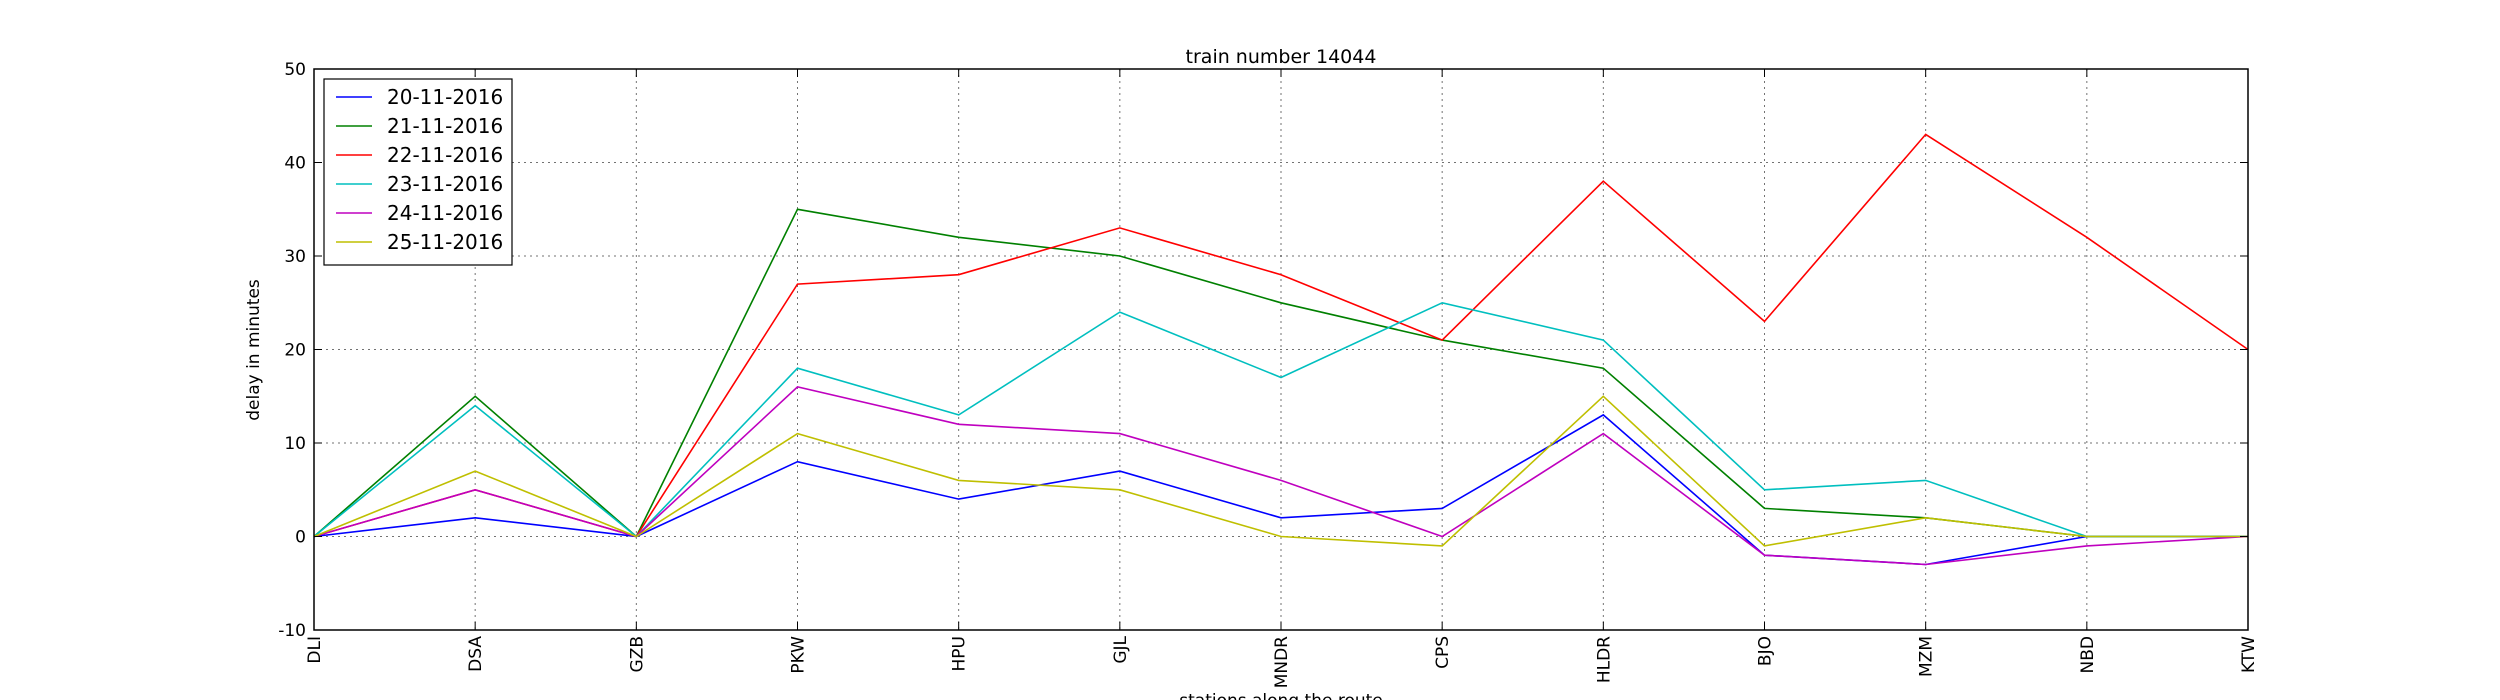 This screenshot has width=2500, height=700. What do you see at coordinates (295, 70) in the screenshot?
I see `y-tick-label: 50` at bounding box center [295, 70].